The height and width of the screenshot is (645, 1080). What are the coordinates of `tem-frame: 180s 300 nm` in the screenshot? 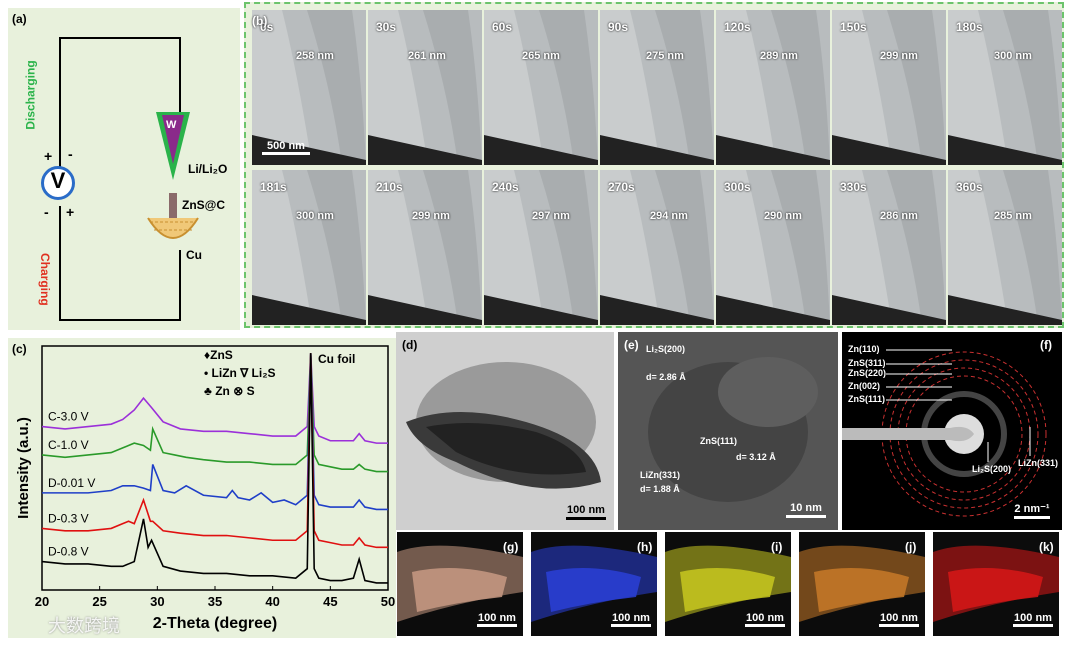 It's located at (1005, 87).